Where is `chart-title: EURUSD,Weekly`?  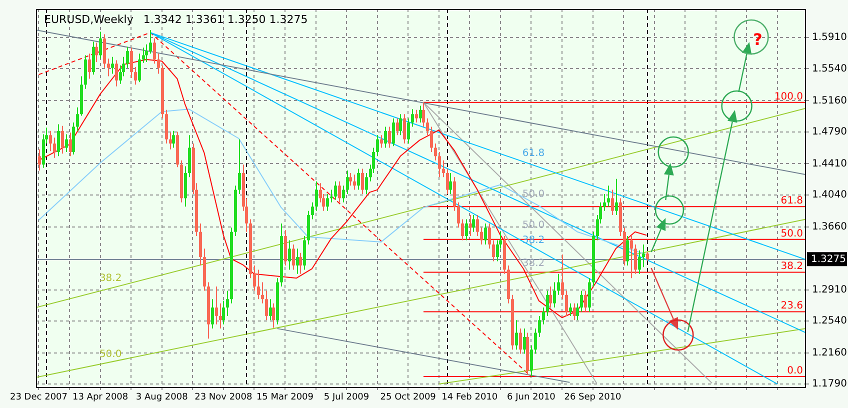
chart-title: EURUSD,Weekly is located at coordinates (89, 19).